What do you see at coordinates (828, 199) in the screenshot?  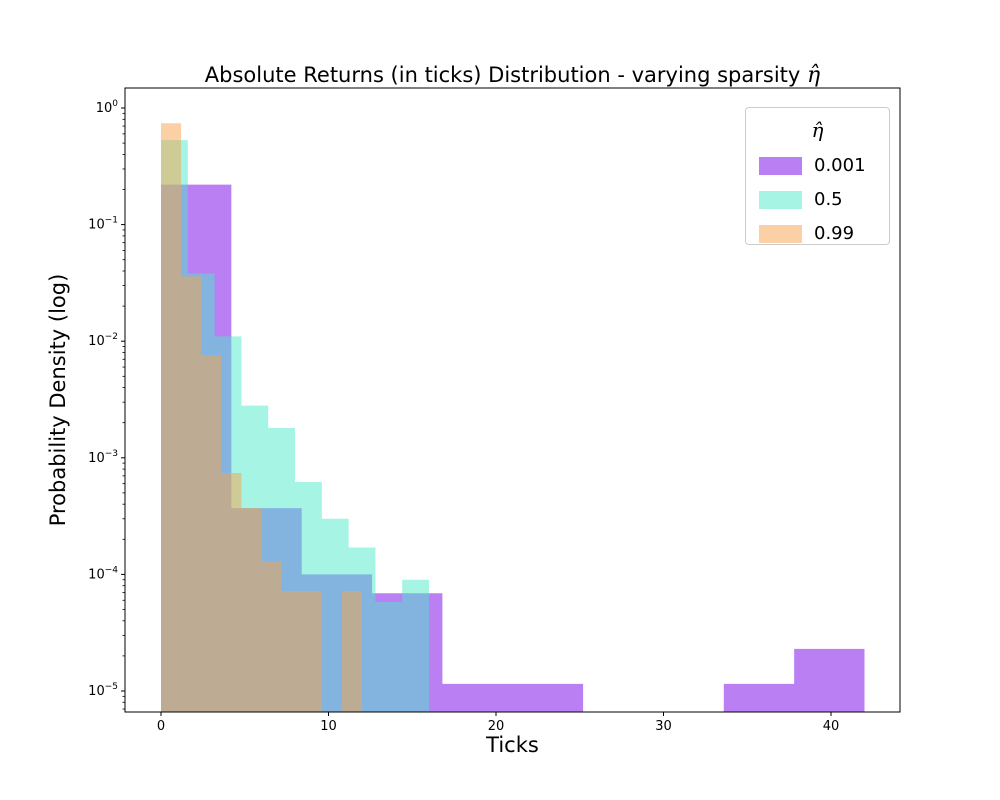 I see `legend-label-0.5: 0.5` at bounding box center [828, 199].